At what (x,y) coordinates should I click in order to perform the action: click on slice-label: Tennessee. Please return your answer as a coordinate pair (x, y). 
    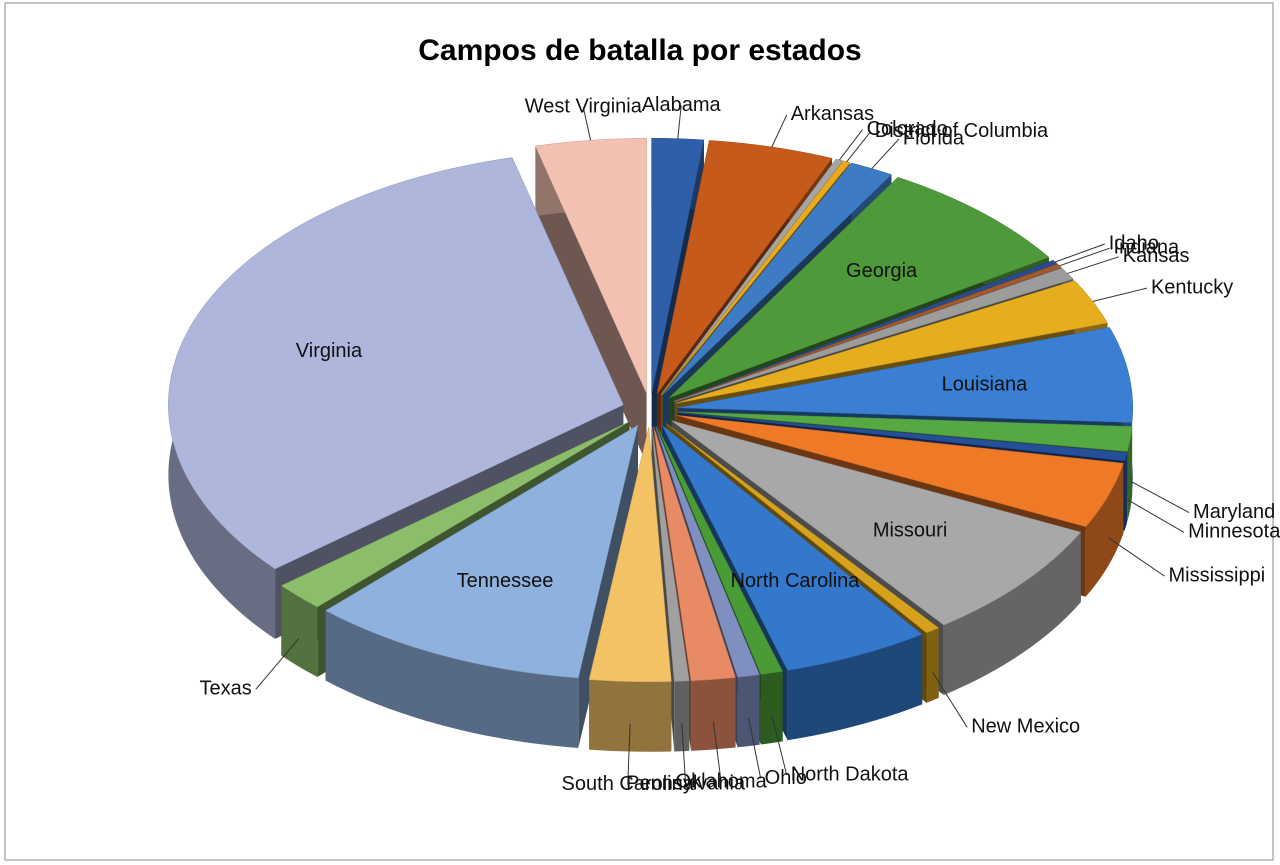
    Looking at the image, I should click on (505, 581).